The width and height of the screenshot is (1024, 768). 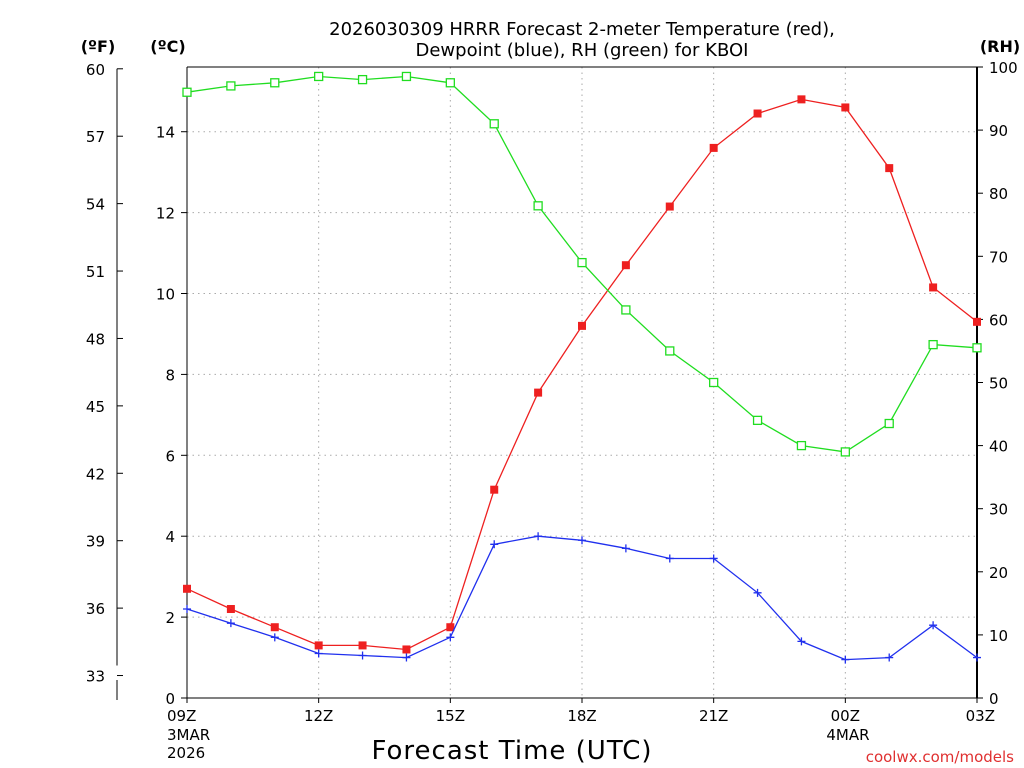 What do you see at coordinates (845, 716) in the screenshot?
I see `x-tick-label: 00Z` at bounding box center [845, 716].